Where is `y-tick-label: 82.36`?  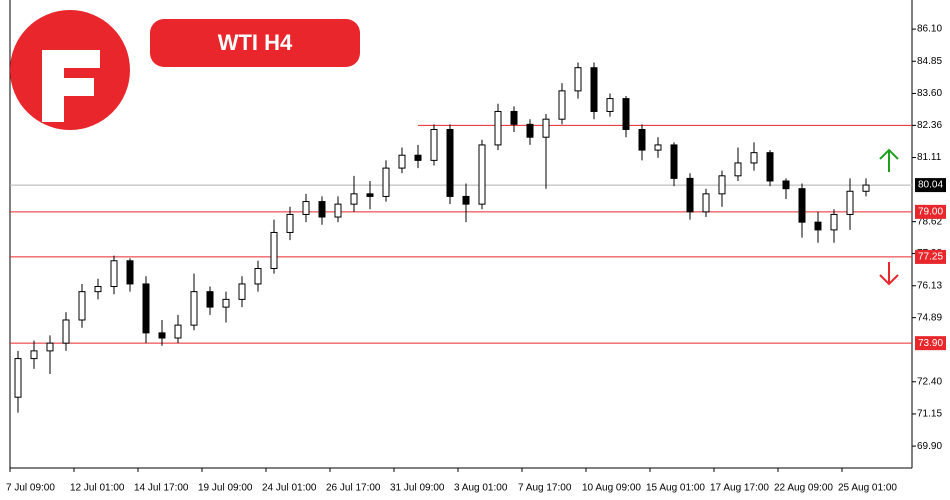 y-tick-label: 82.36 is located at coordinates (929, 125).